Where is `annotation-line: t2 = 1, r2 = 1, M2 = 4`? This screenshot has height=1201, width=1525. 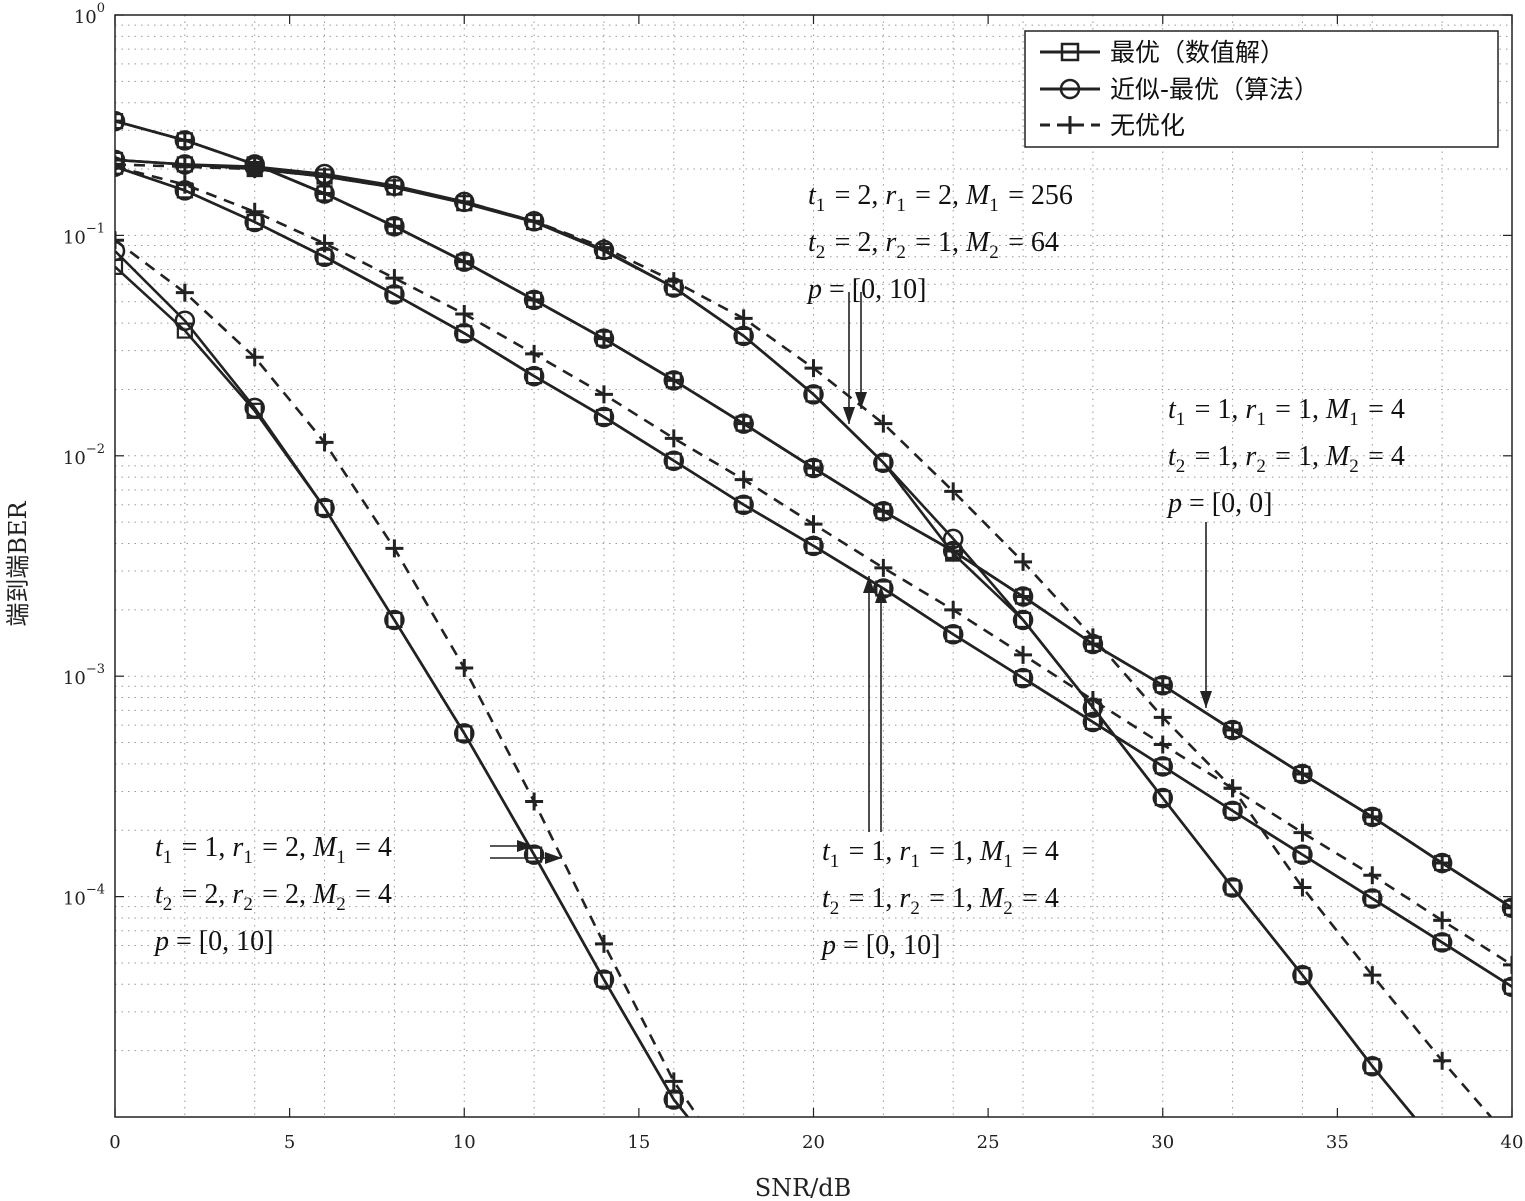
annotation-line: t2 = 1, r2 = 1, M2 = 4 is located at coordinates (1286, 459).